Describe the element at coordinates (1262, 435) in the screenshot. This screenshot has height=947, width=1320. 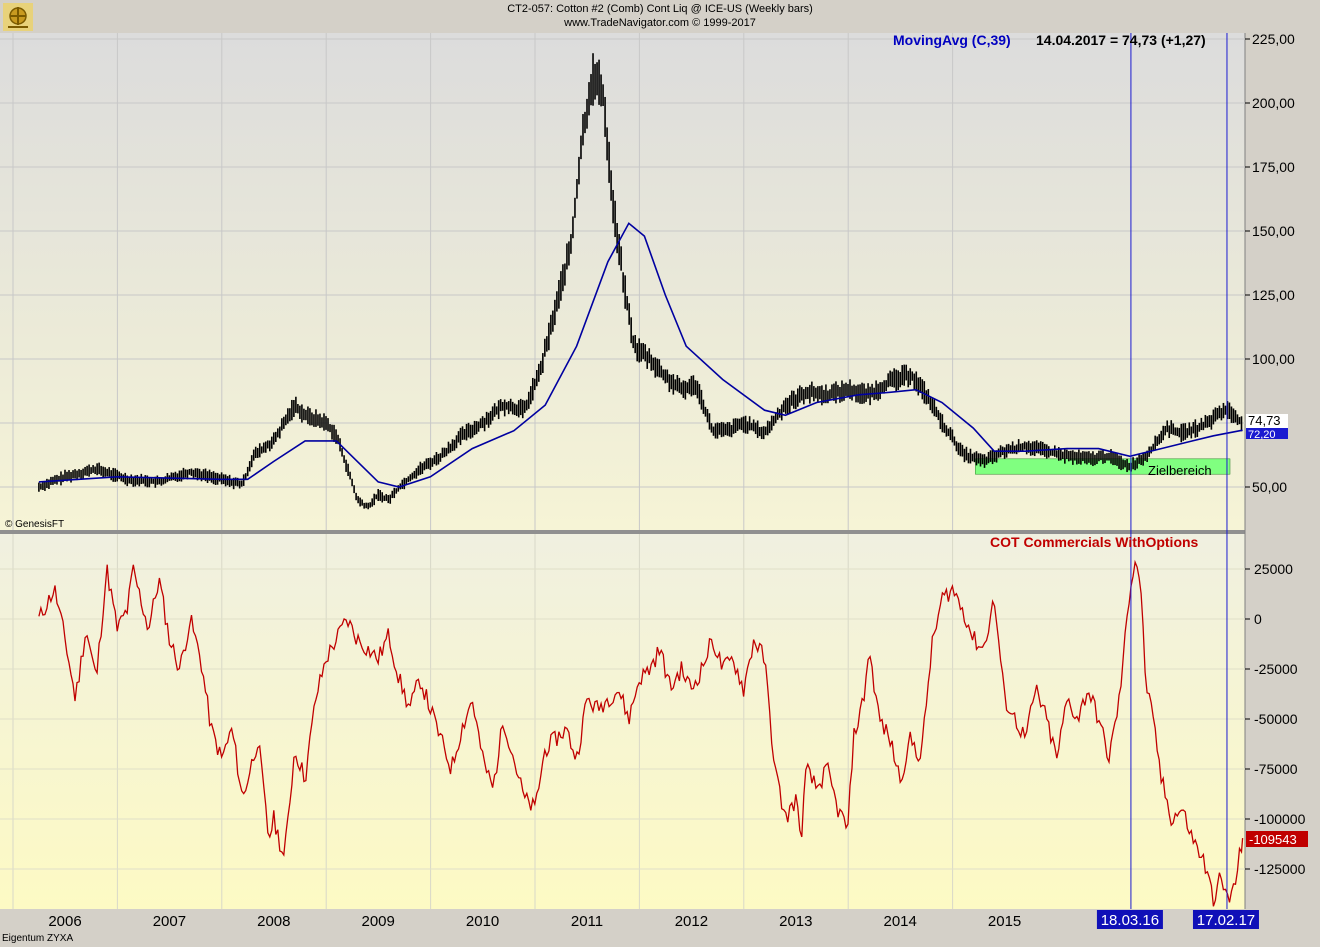
I see `ma-value-label: 72,20` at that location.